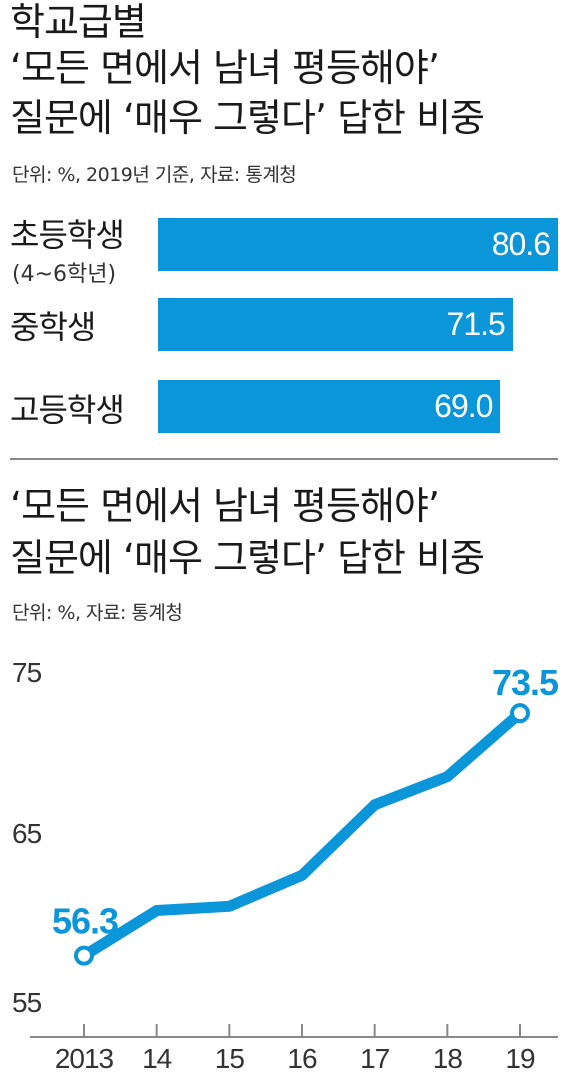 The width and height of the screenshot is (568, 1073). I want to click on data-point-label: 73.5, so click(525, 682).